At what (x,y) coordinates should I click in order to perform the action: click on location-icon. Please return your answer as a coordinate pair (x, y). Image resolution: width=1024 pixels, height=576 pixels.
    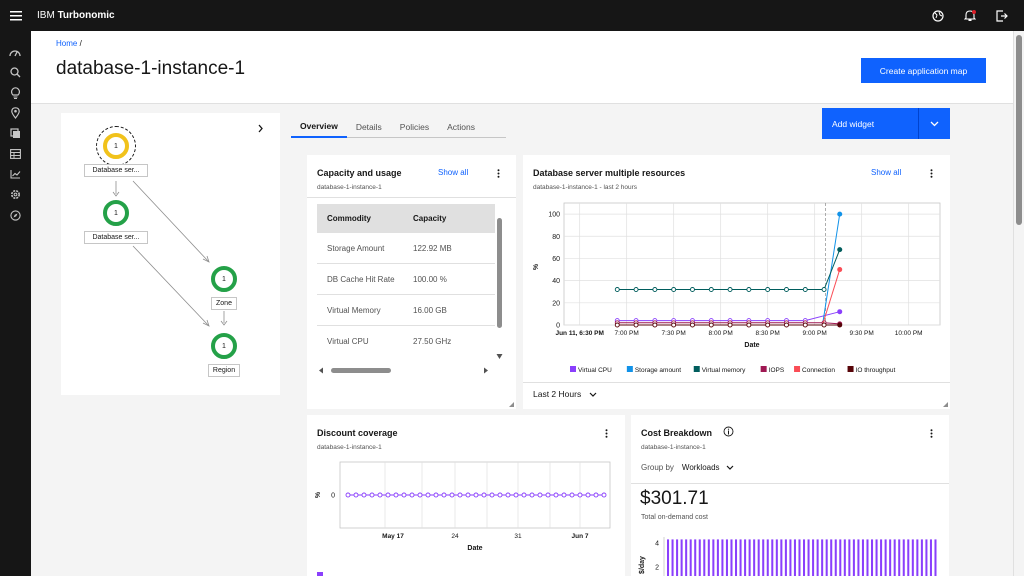
    Looking at the image, I should click on (15, 113).